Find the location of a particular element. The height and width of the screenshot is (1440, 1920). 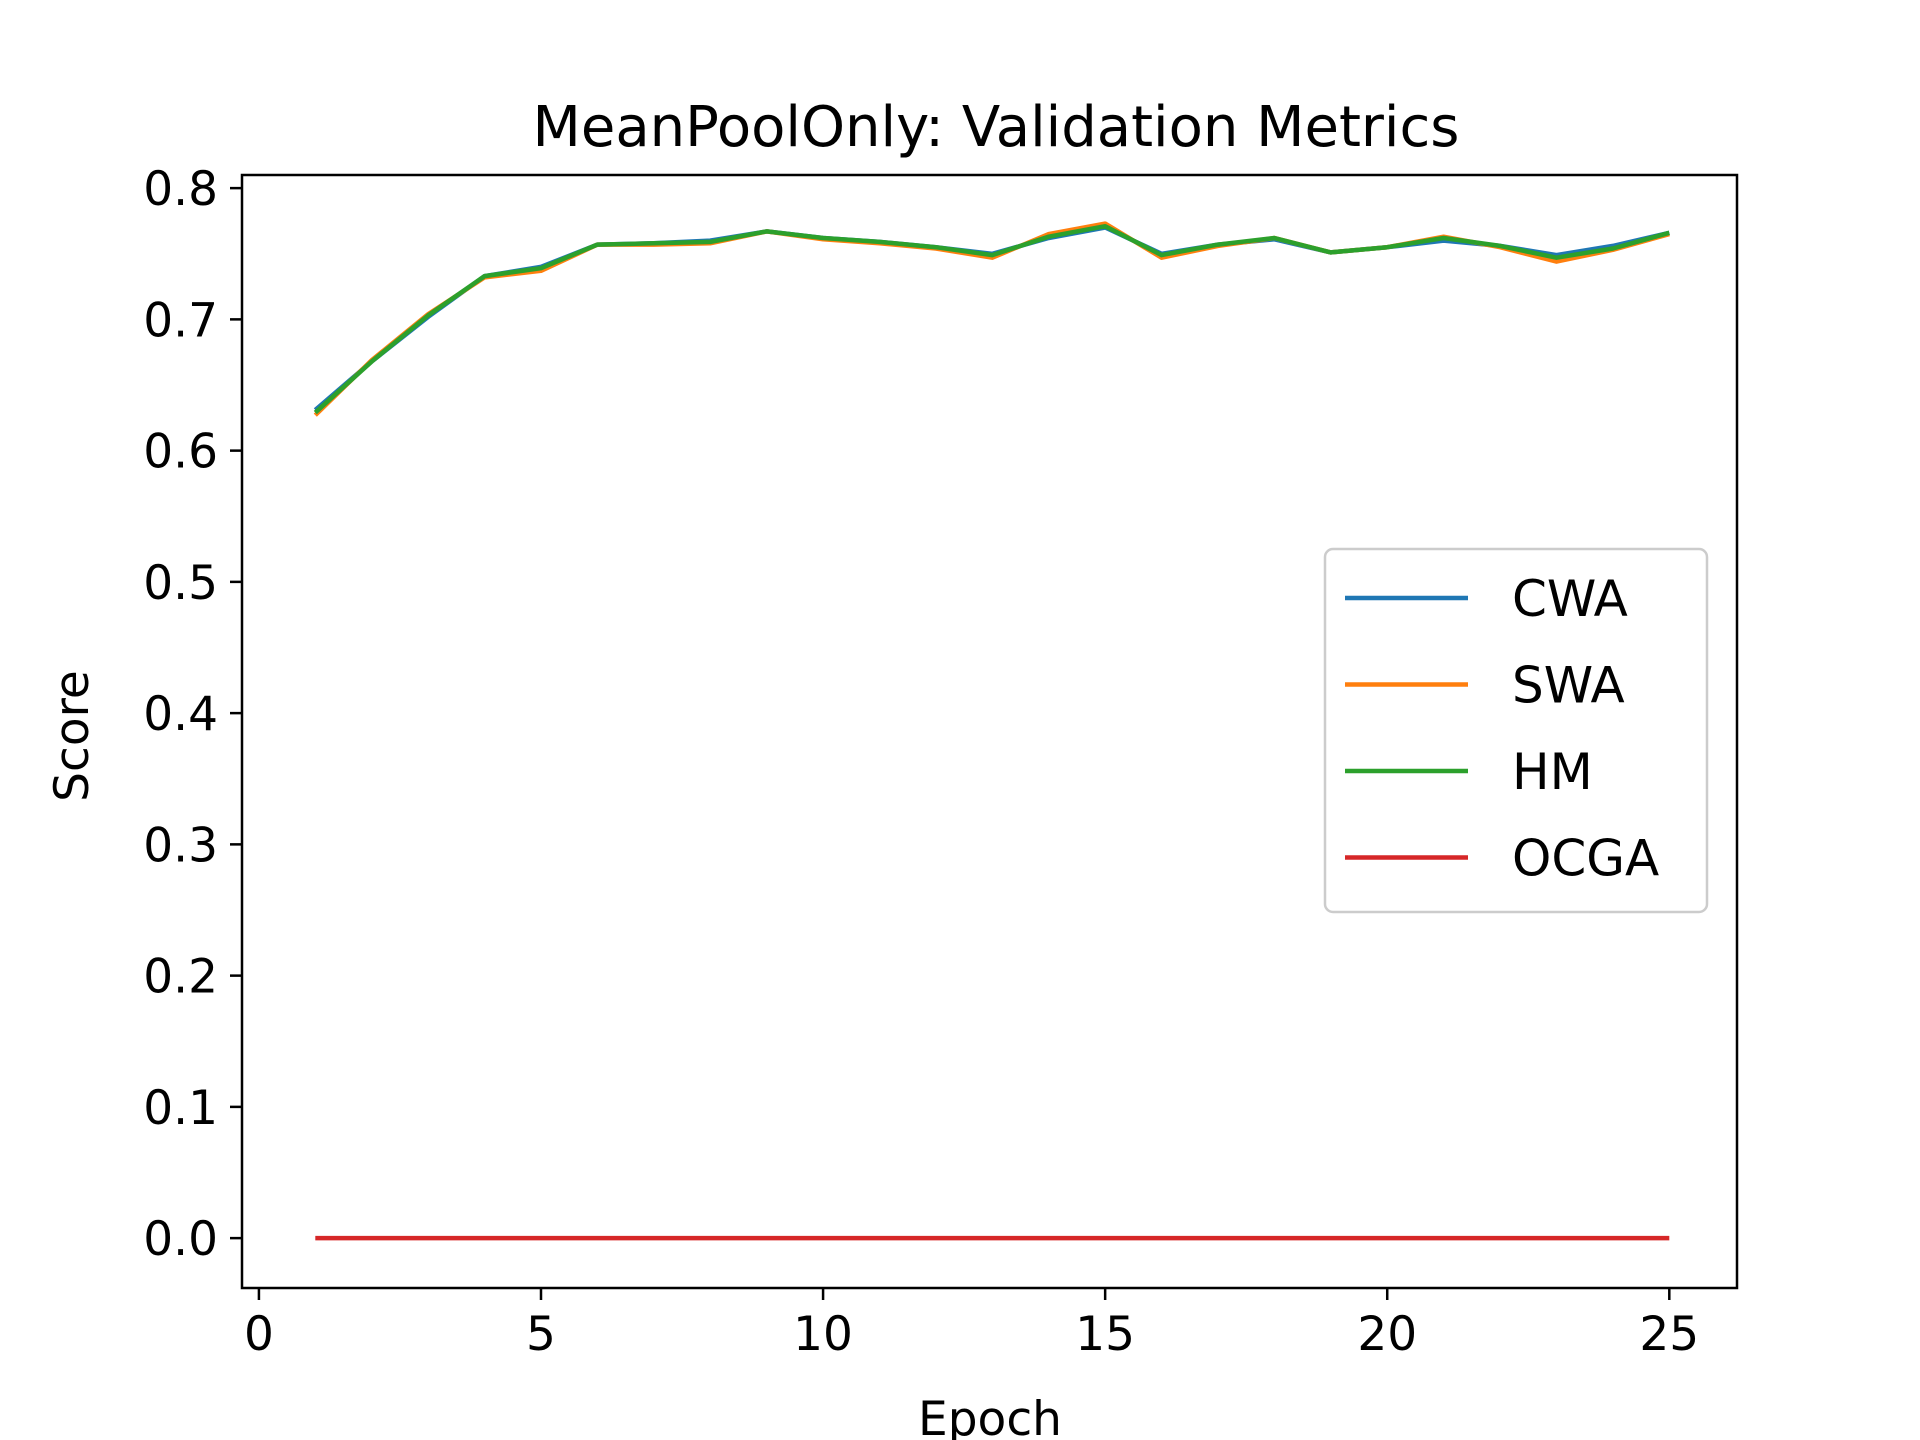

y-tick-label: 0.8 is located at coordinates (180, 189).